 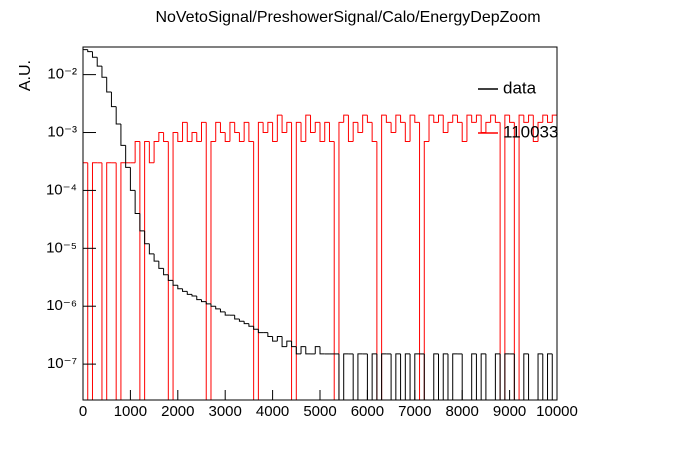 What do you see at coordinates (25, 75) in the screenshot?
I see `y-axis-label: A.U.` at bounding box center [25, 75].